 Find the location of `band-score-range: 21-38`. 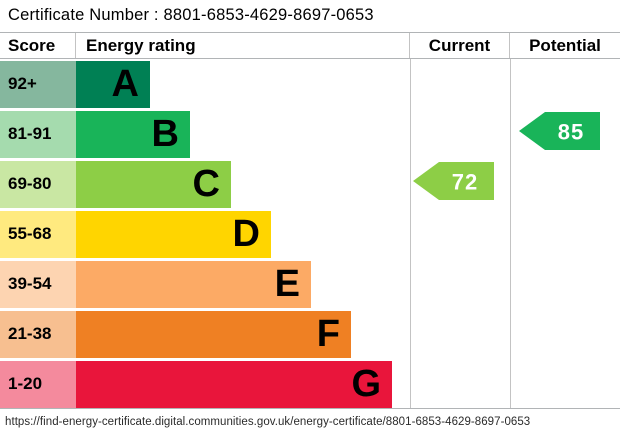

band-score-range: 21-38 is located at coordinates (38, 334).